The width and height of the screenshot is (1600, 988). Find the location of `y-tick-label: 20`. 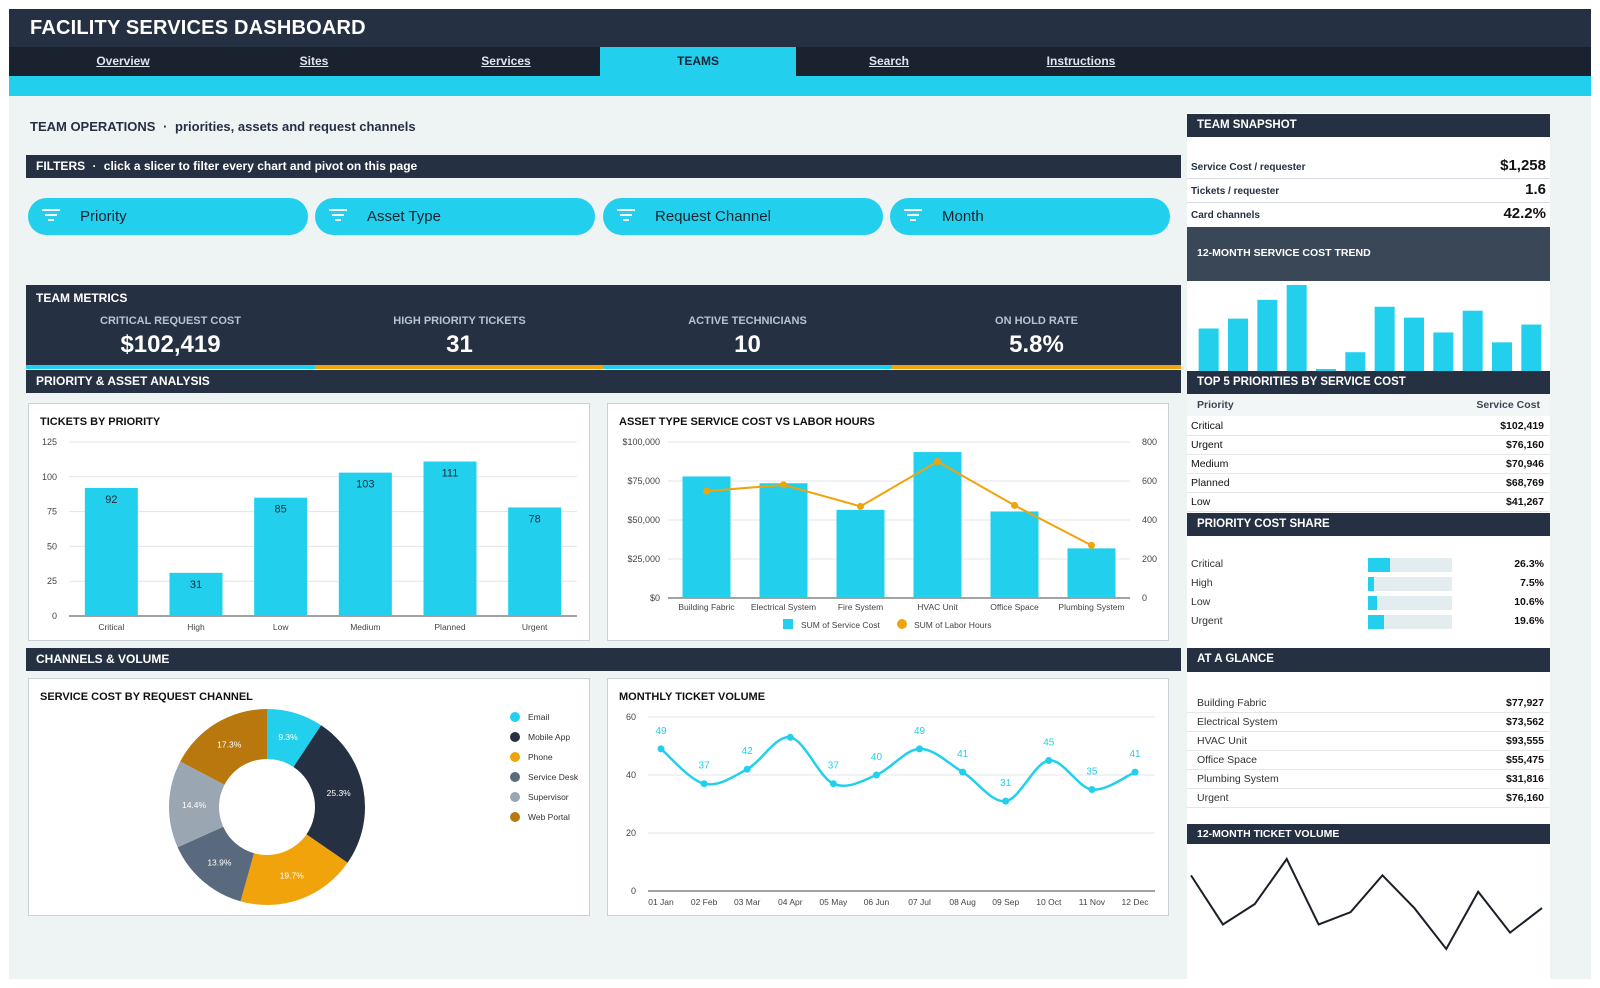

y-tick-label: 20 is located at coordinates (631, 833).